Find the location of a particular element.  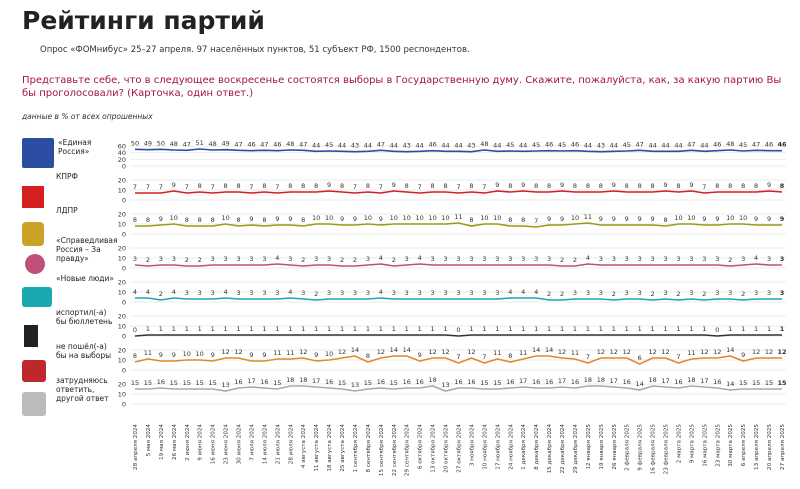

x-tick-label: 24 ноября 2024 is located at coordinates (511, 447).